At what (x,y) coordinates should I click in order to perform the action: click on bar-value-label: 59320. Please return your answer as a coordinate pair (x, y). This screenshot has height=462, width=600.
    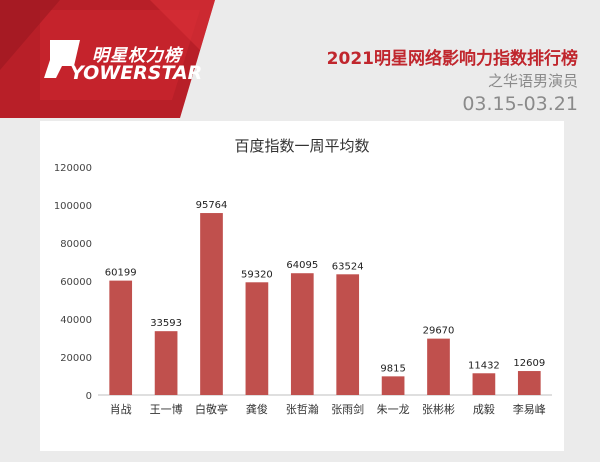
    Looking at the image, I should click on (257, 274).